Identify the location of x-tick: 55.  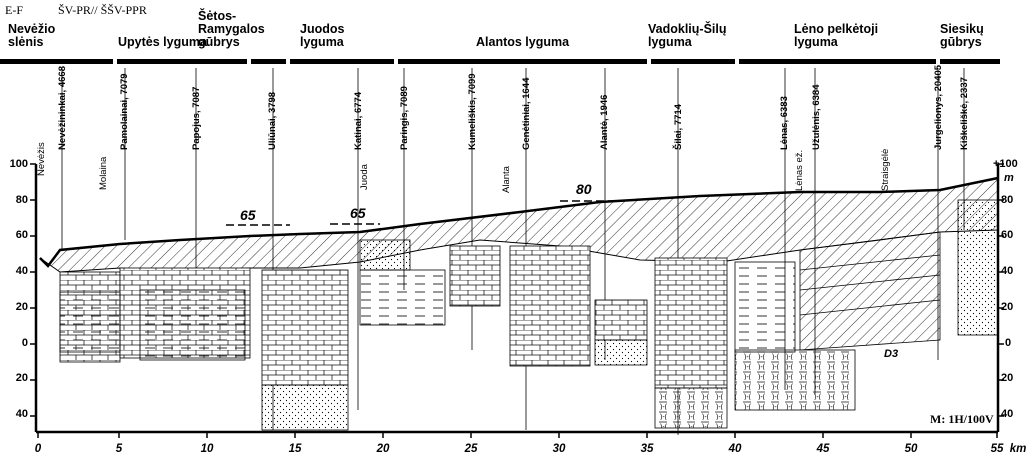
(997, 449).